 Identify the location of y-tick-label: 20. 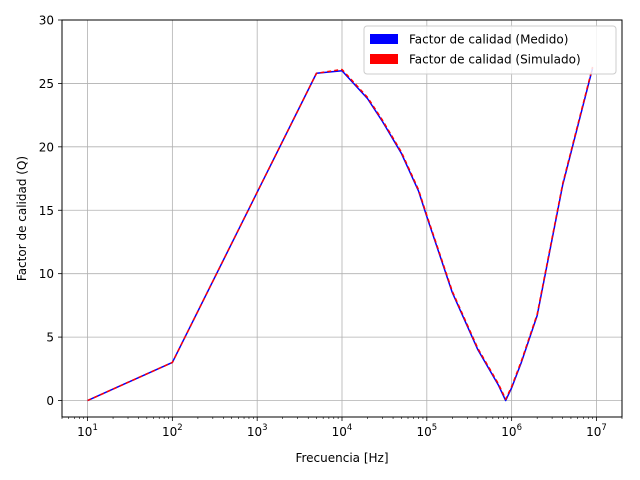
(46, 147).